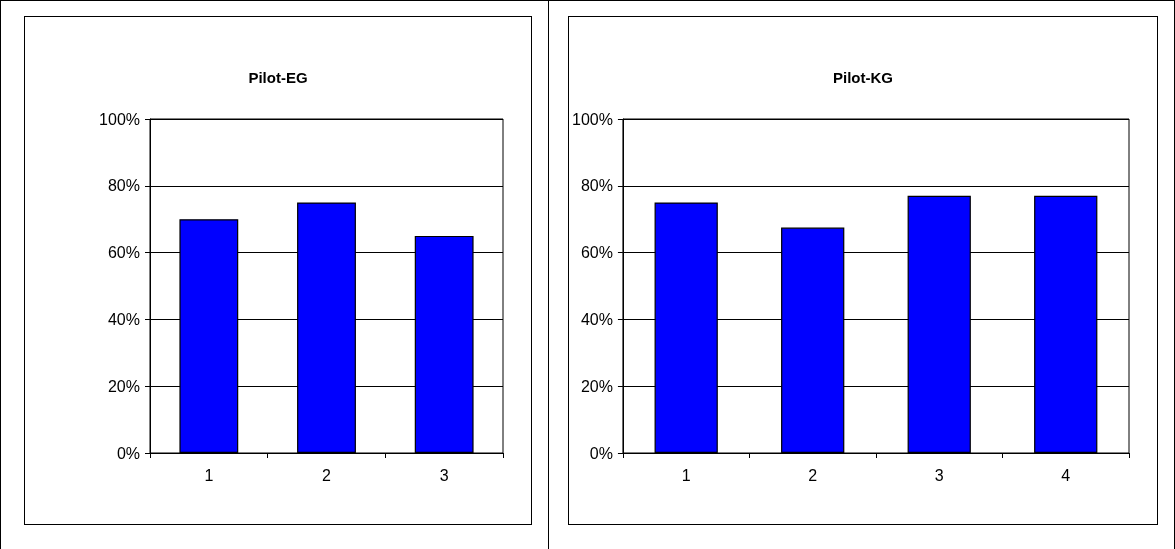 This screenshot has height=549, width=1175. What do you see at coordinates (863, 77) in the screenshot?
I see `chart-title: Pilot-KG` at bounding box center [863, 77].